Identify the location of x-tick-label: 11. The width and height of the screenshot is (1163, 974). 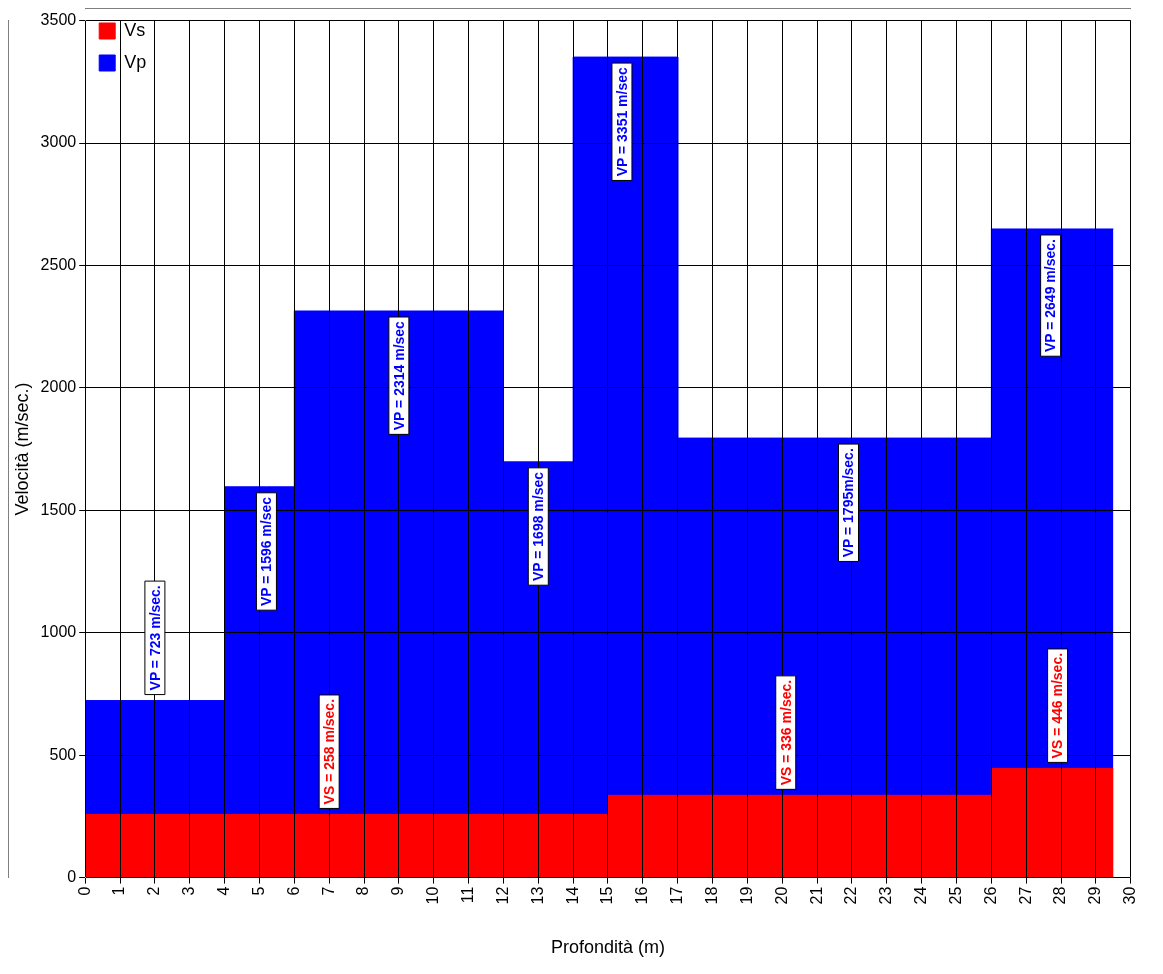
(467, 895).